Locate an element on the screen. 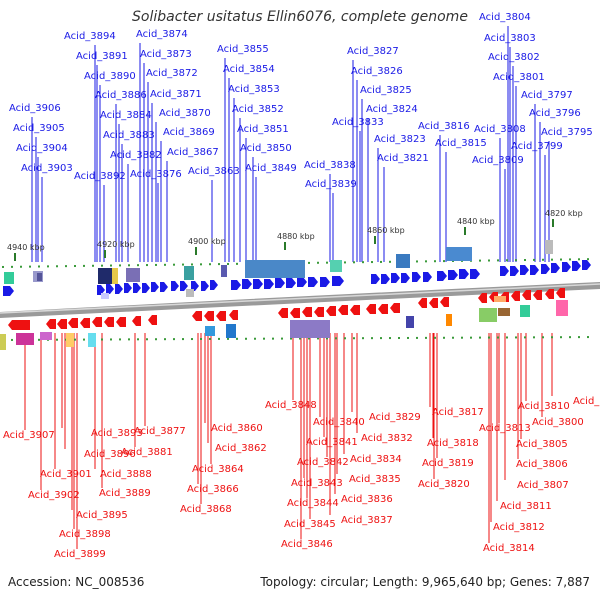 Image resolution: width=600 pixels, height=600 pixels. forward-gene-label: Acid_3821 is located at coordinates (403, 158).